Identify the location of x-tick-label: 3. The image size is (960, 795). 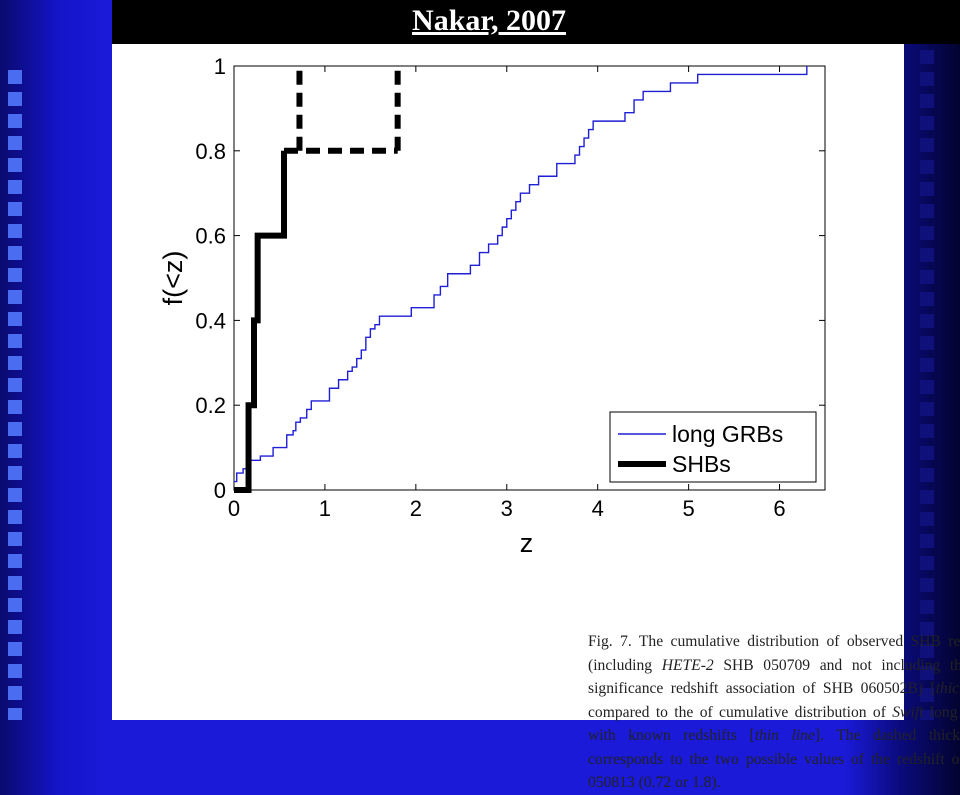
(507, 508).